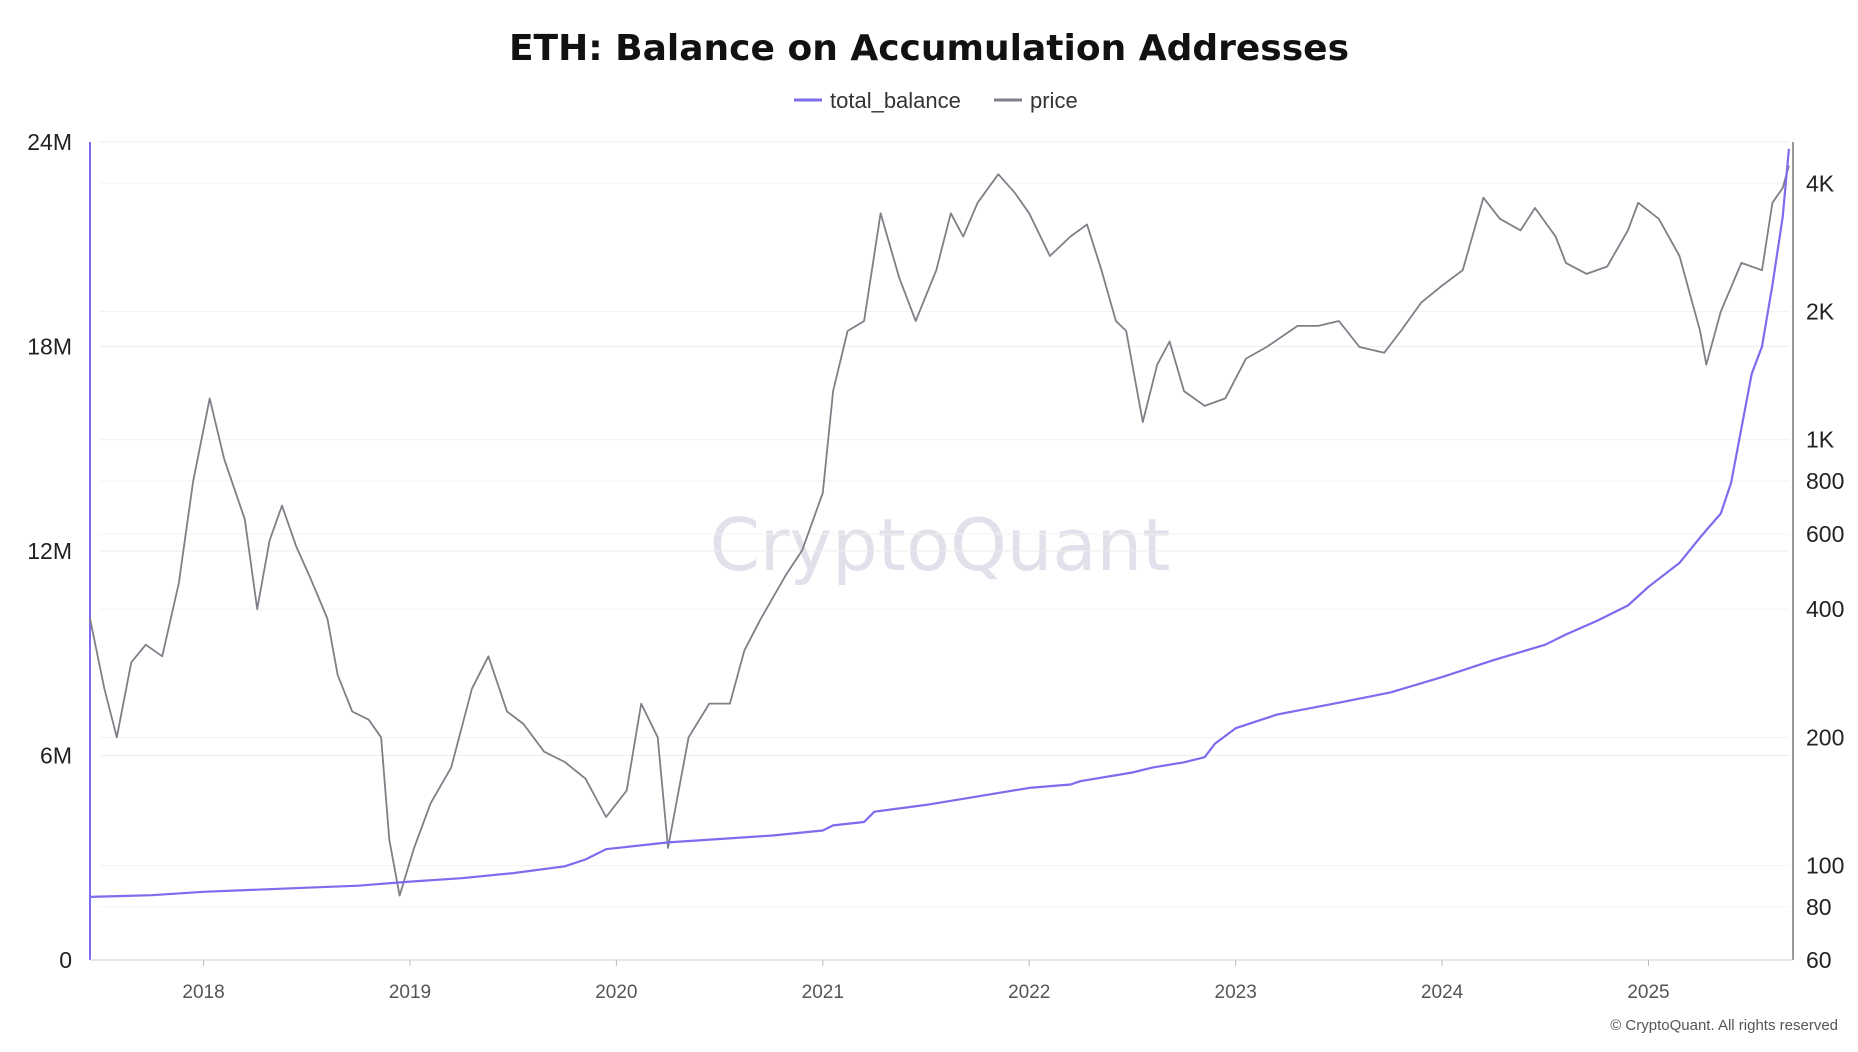  What do you see at coordinates (1825, 737) in the screenshot?
I see `right-tick-label: 200` at bounding box center [1825, 737].